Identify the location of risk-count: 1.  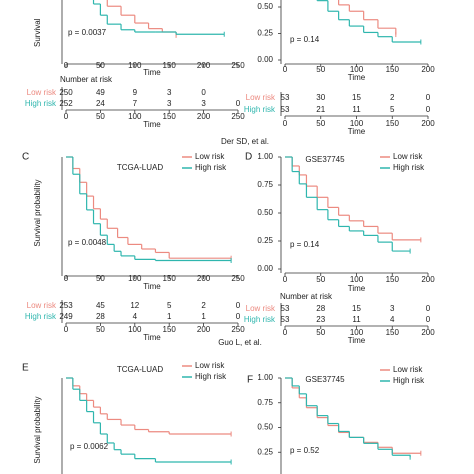
(169, 316).